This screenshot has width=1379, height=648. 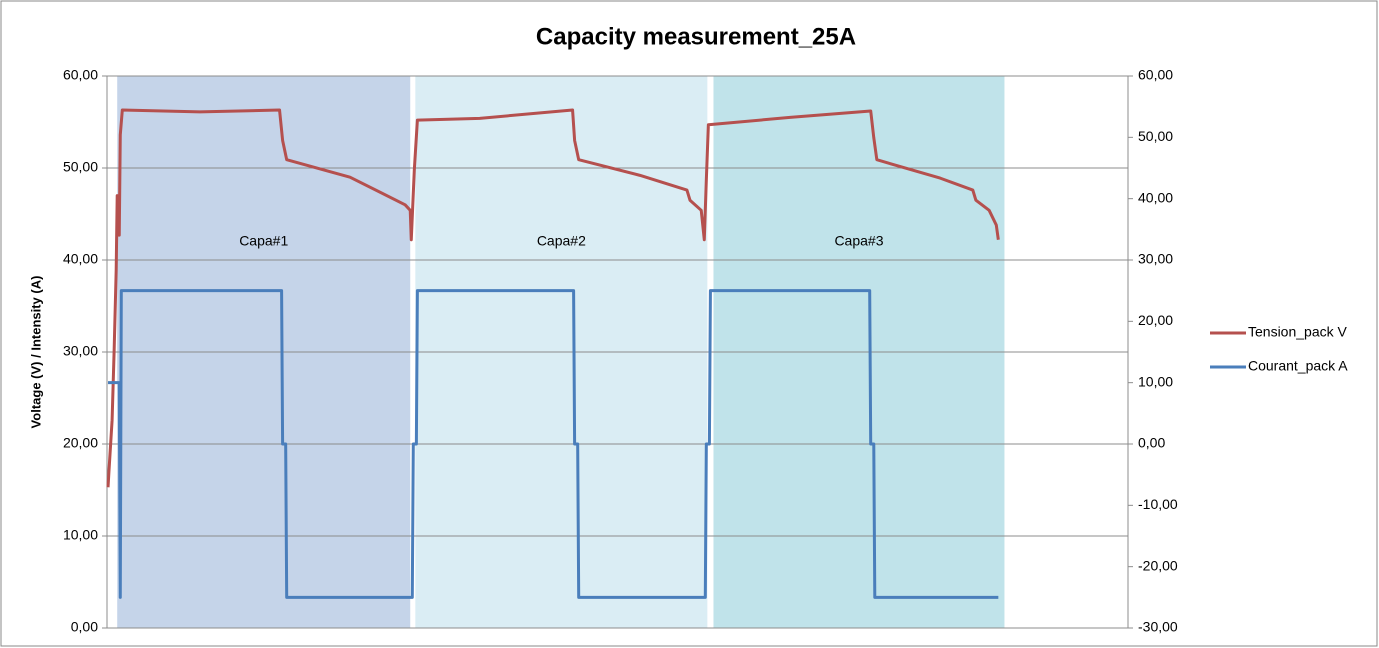 I want to click on y2-tick-label: 60,00, so click(x=1155, y=75).